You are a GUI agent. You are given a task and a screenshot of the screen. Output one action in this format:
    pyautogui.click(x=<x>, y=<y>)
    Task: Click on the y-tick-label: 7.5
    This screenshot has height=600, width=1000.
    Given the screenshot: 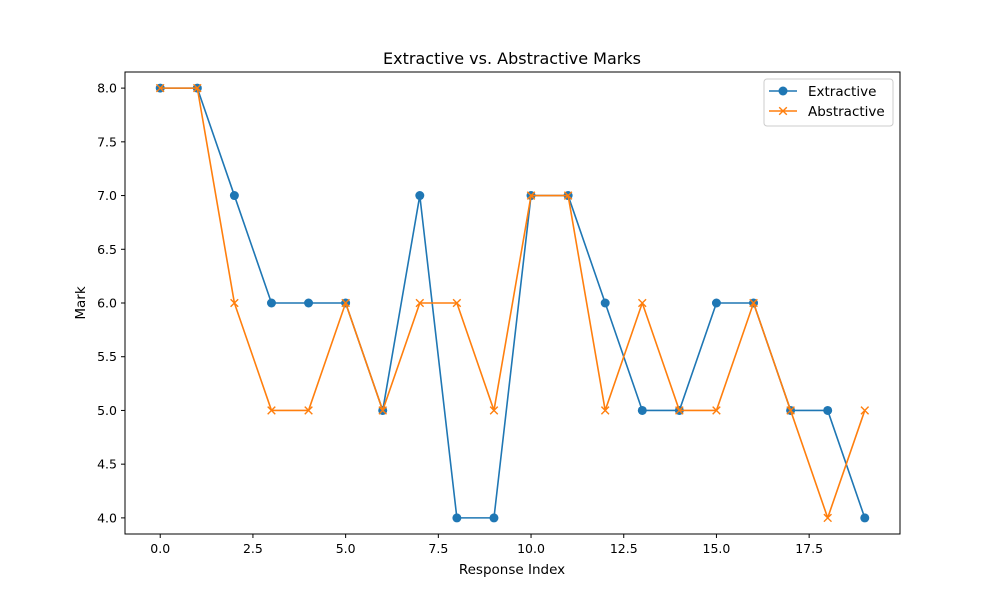 What is the action you would take?
    pyautogui.click(x=107, y=141)
    